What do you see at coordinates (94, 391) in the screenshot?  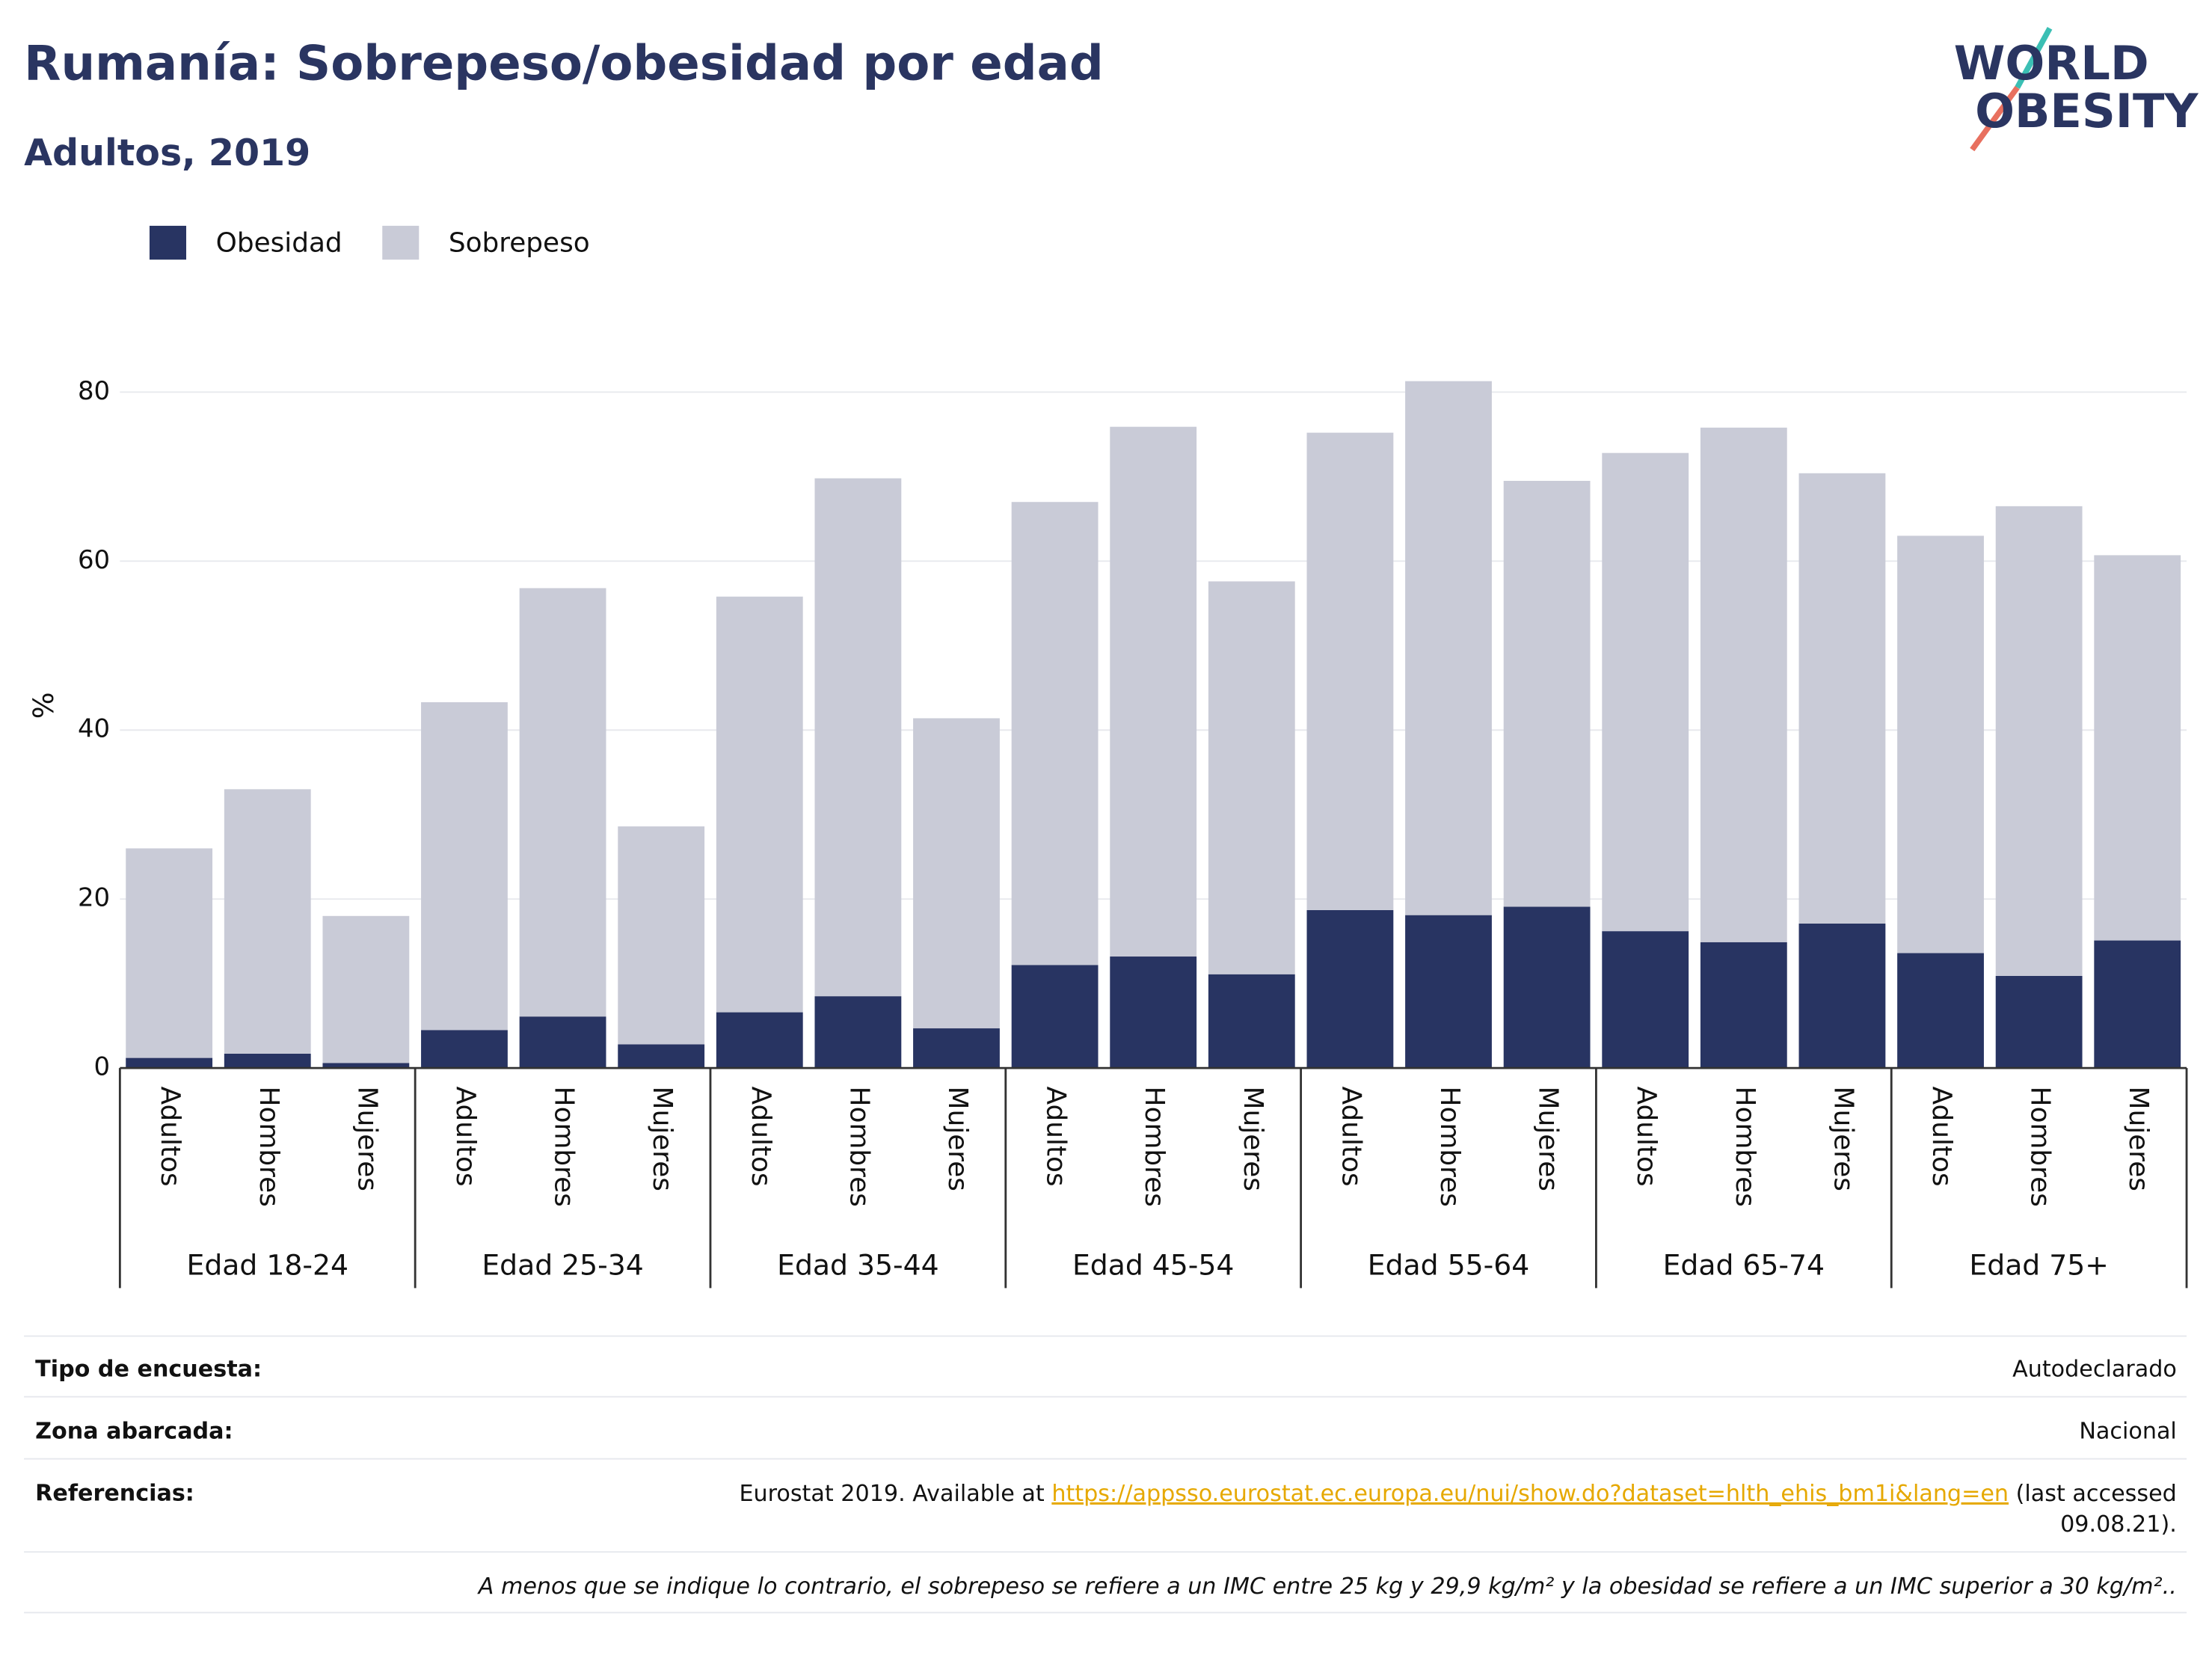 I see `y-tick-label: 80` at bounding box center [94, 391].